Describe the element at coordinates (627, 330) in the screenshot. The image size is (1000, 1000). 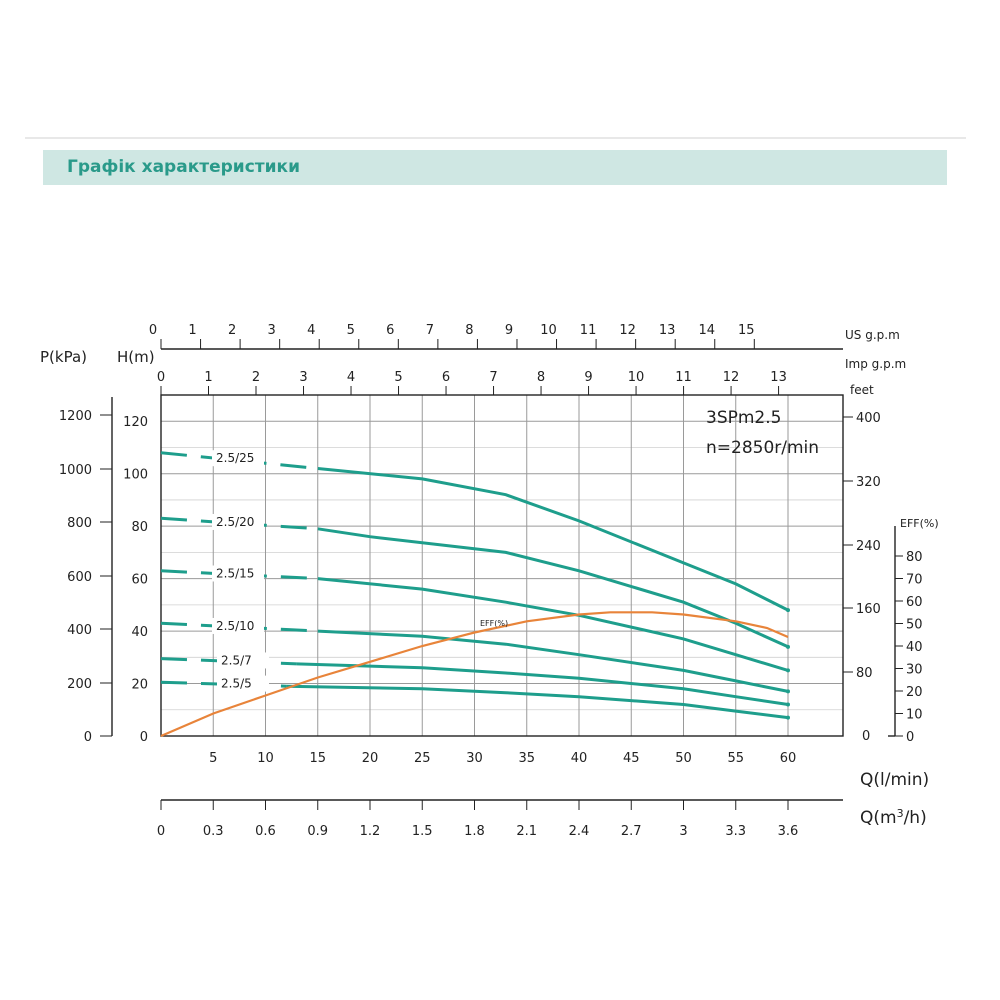
I see `x-tick-label-usgpm: 12` at that location.